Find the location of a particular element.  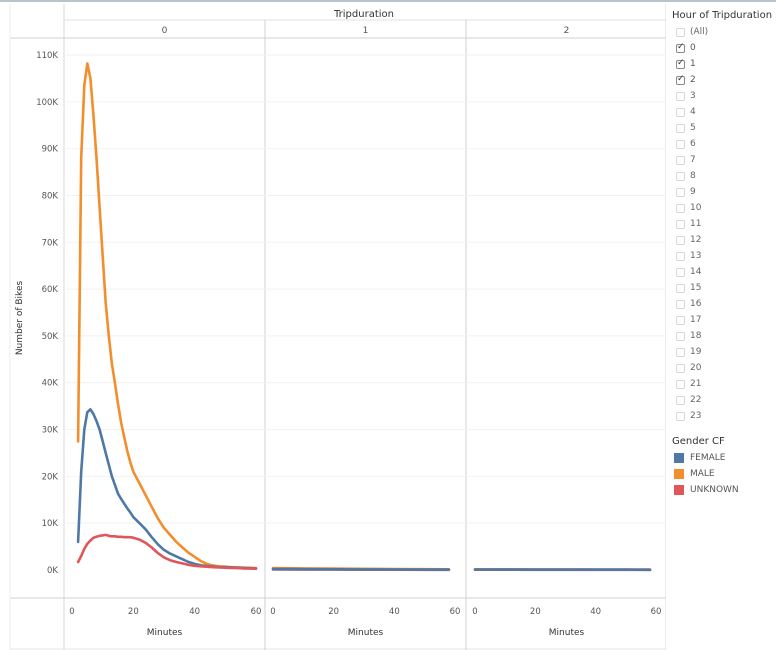

filter-item-label: 12 is located at coordinates (696, 240).